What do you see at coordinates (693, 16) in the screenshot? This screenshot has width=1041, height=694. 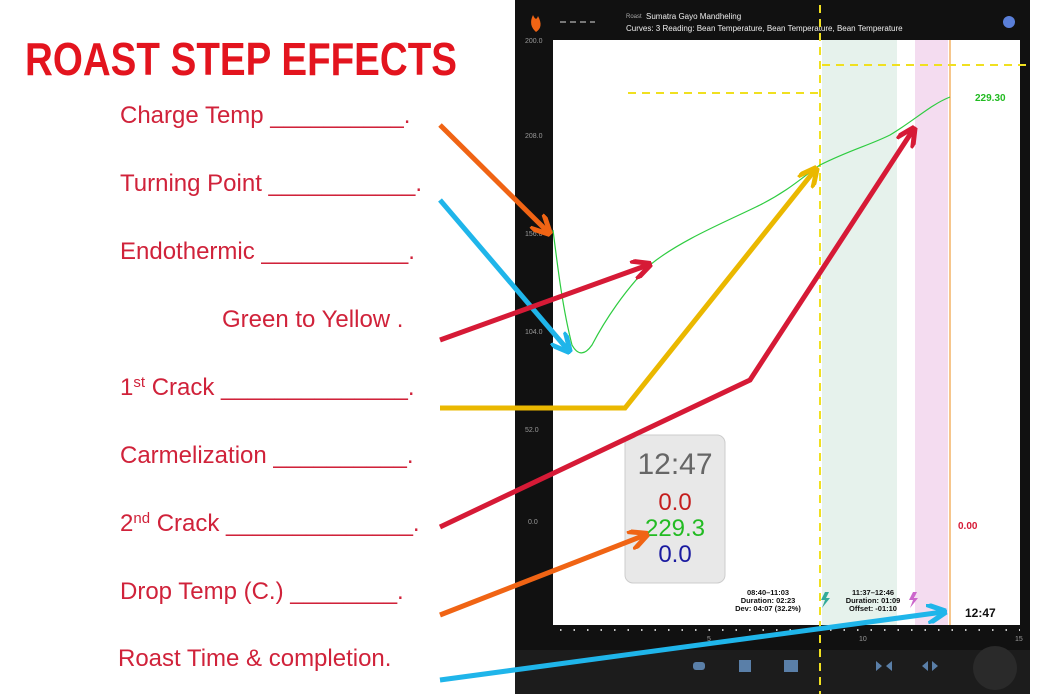 I see `roast-name: Sumatra Gayo Mandheling` at bounding box center [693, 16].